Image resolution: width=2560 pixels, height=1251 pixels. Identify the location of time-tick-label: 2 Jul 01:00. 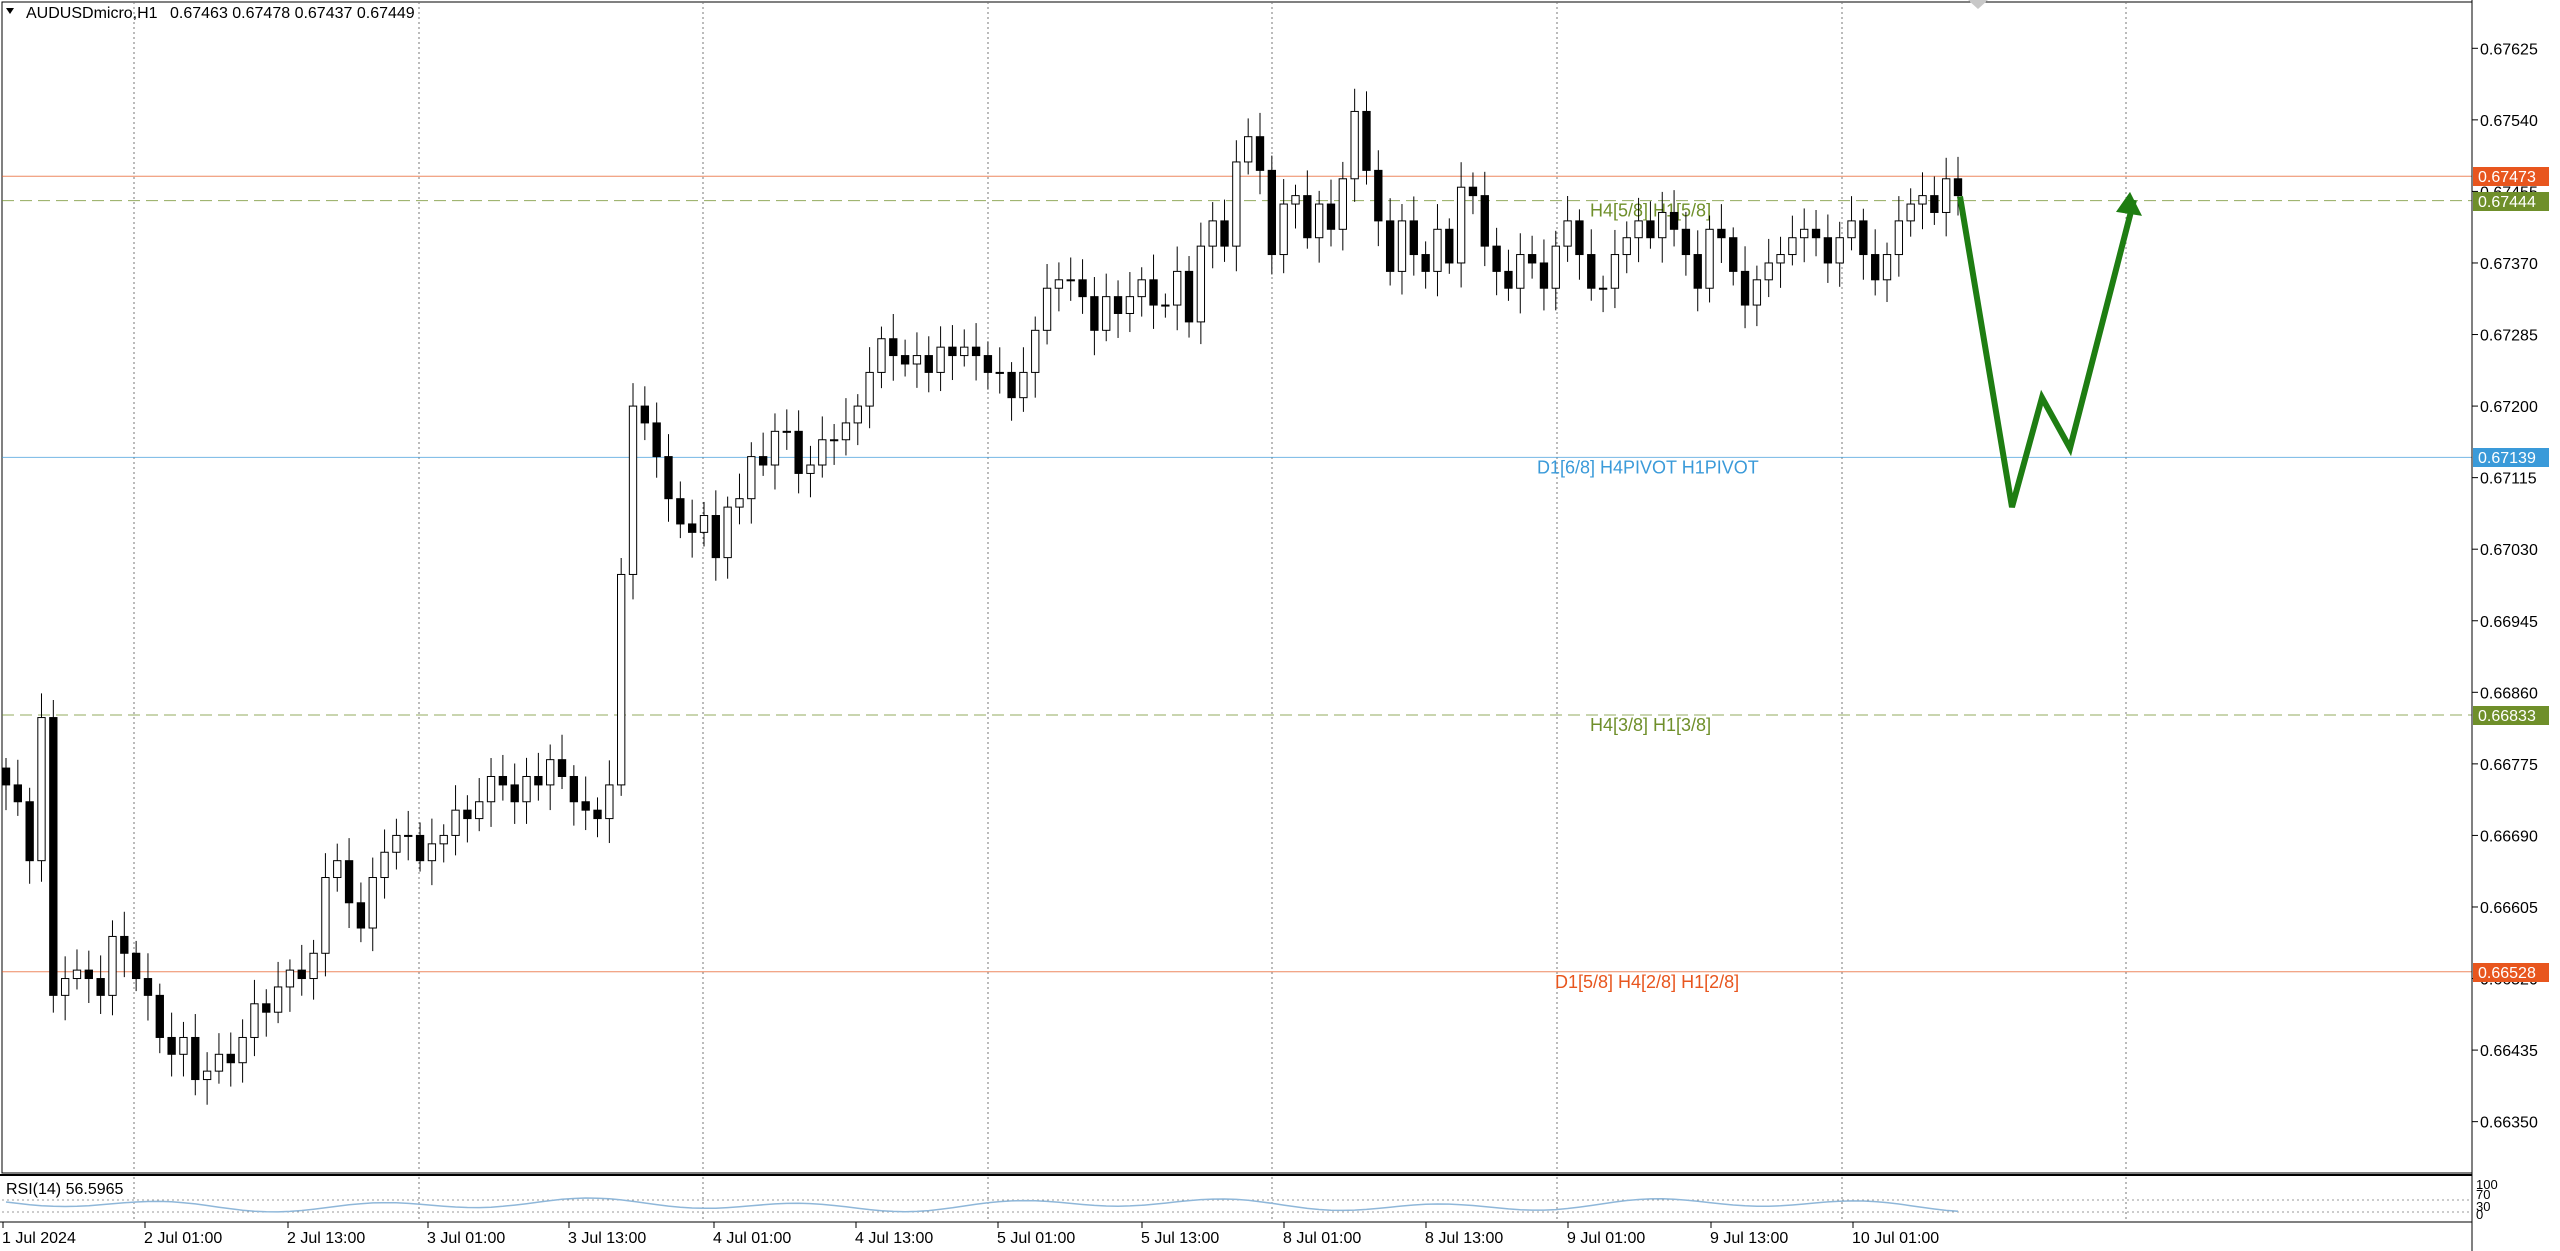
(183, 1238).